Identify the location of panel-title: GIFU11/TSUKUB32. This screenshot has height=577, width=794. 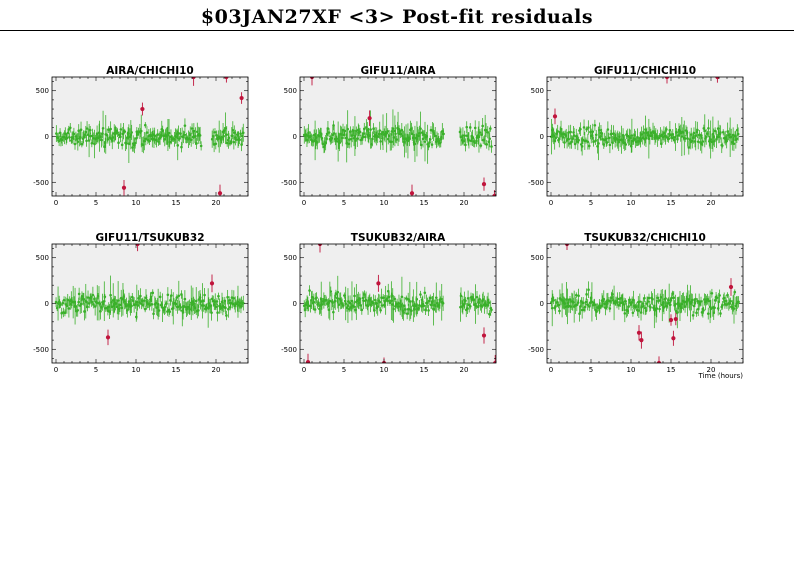
(149, 238).